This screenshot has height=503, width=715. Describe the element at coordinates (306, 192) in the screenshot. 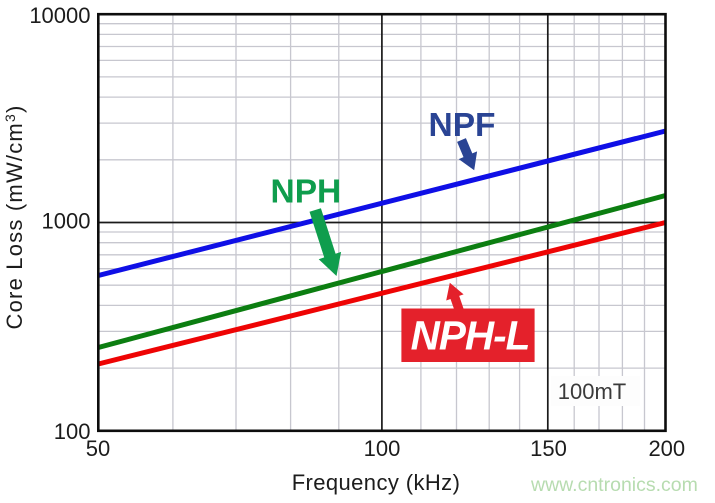

I see `svg-text: NPH` at that location.